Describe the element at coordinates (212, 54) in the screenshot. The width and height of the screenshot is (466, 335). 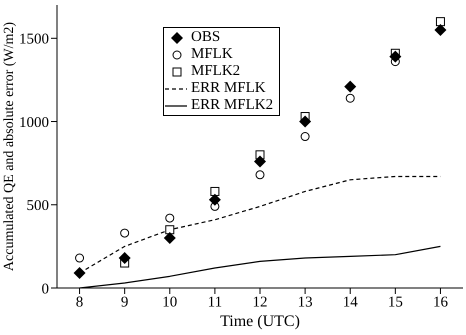
I see `legend-label: MFLK` at that location.